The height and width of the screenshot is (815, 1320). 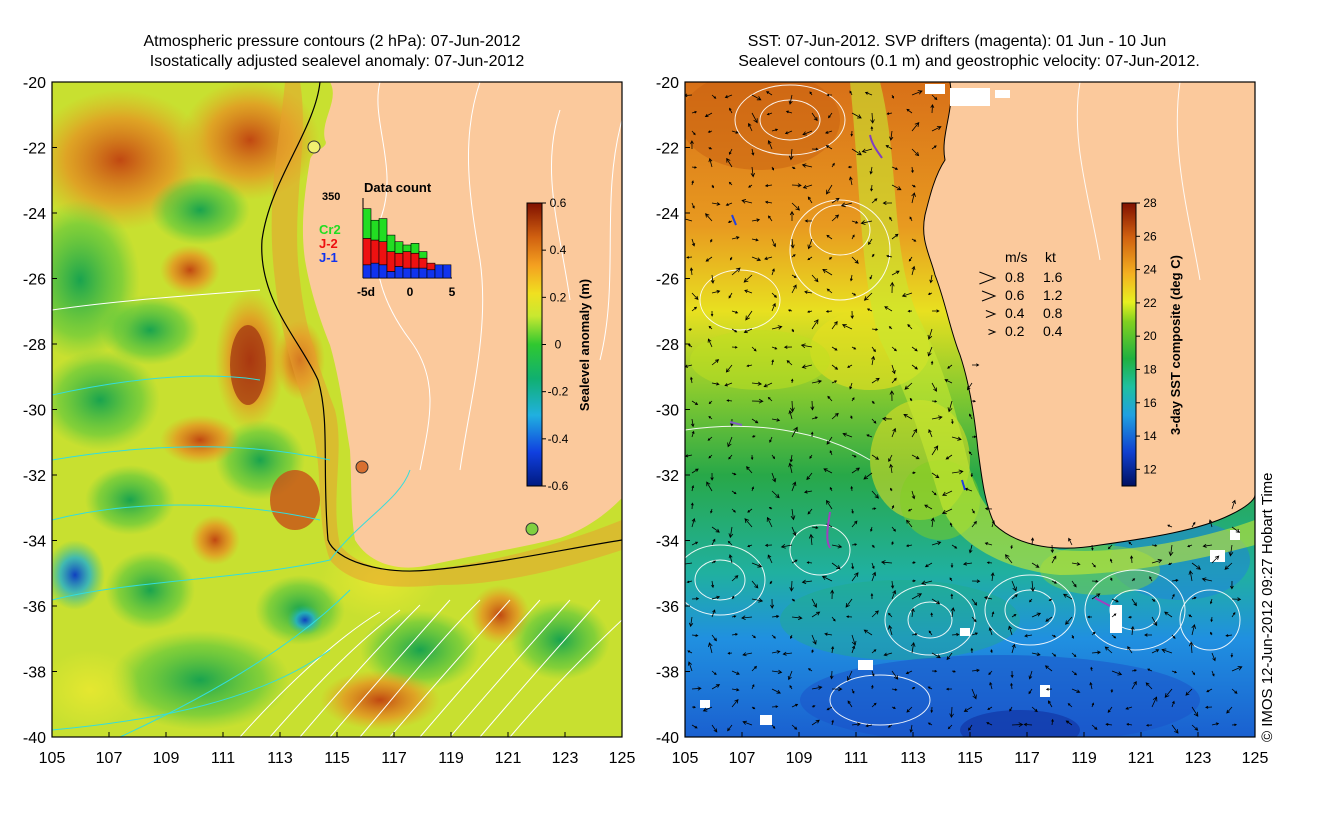 What do you see at coordinates (452, 292) in the screenshot?
I see `inset-x-tick-label: 5` at bounding box center [452, 292].